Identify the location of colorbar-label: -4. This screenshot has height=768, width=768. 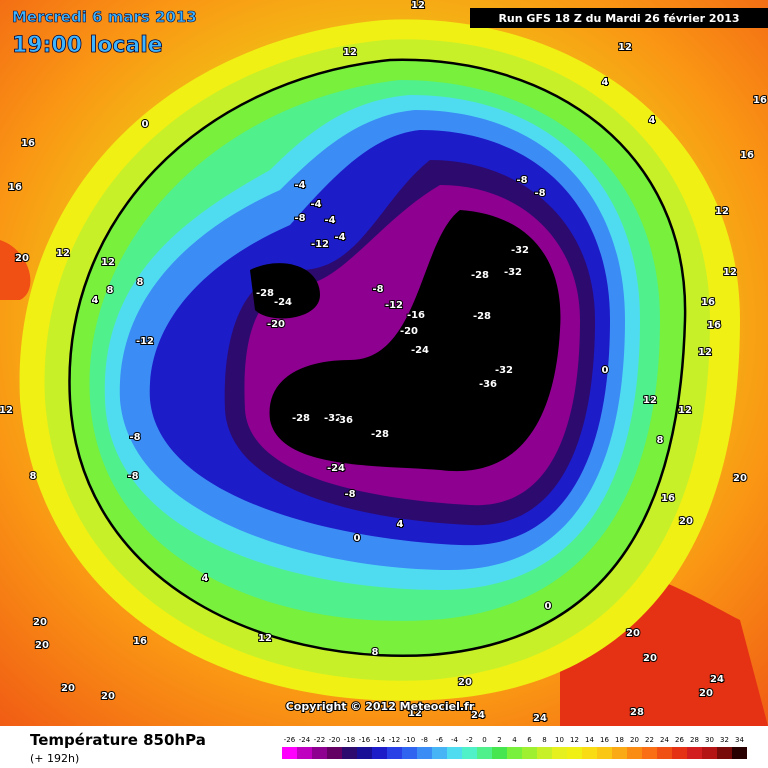
(455, 740).